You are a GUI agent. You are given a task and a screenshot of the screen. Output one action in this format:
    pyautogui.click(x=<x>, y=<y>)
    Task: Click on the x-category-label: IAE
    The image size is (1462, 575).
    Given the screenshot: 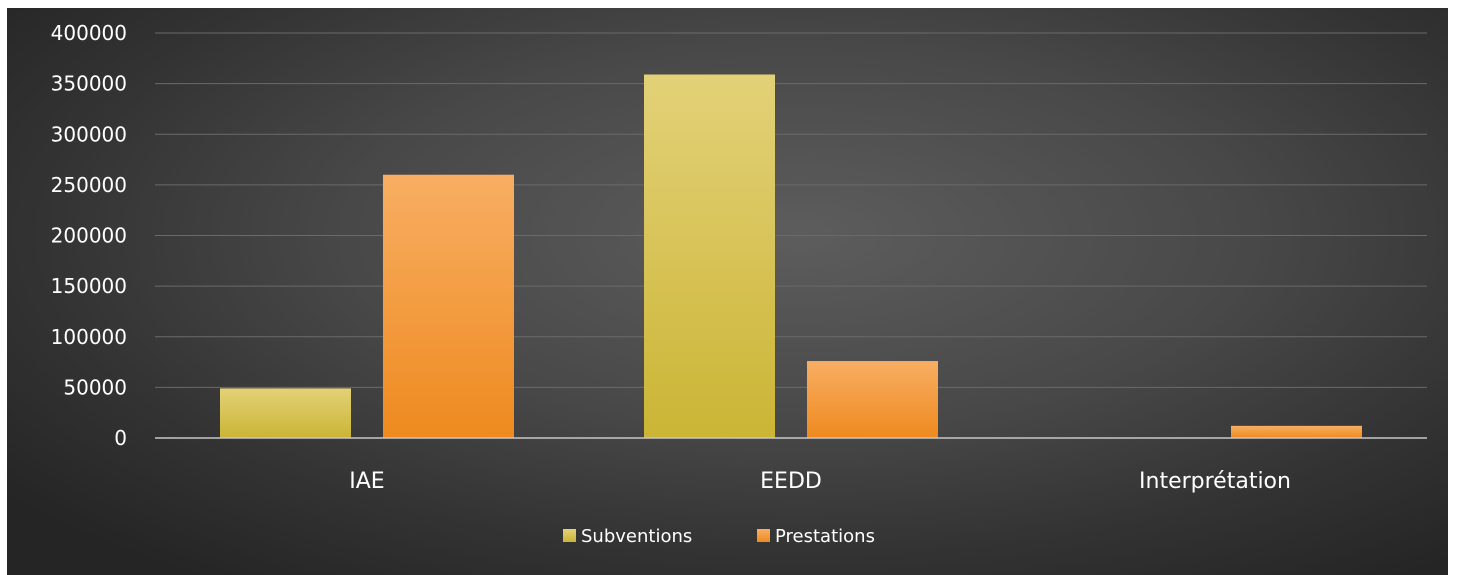 What is the action you would take?
    pyautogui.click(x=366, y=481)
    